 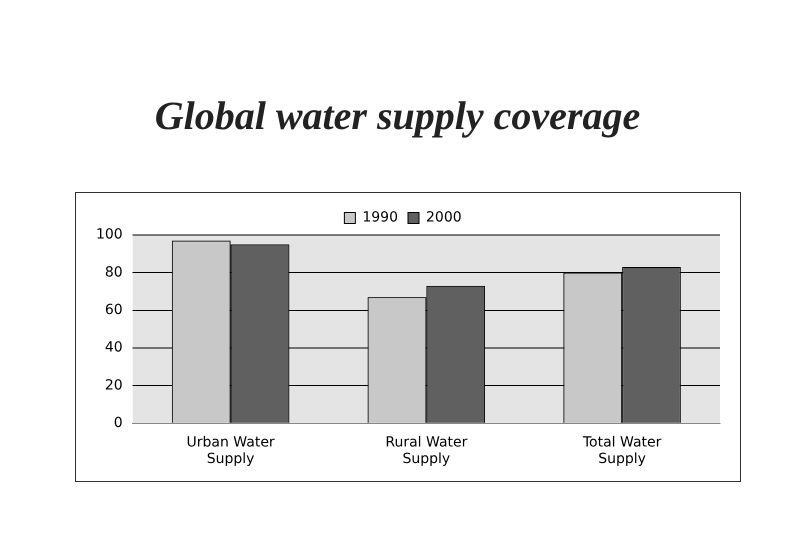 I want to click on chart-title: Global water supply coverage, so click(x=398, y=115).